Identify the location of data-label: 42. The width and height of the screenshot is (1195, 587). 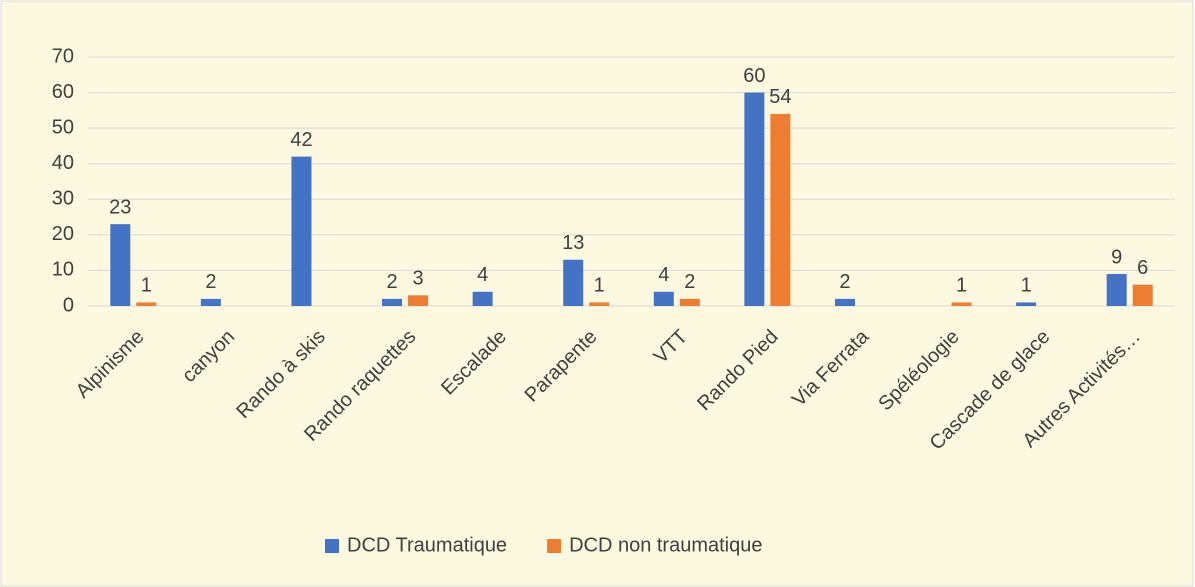
(301, 140).